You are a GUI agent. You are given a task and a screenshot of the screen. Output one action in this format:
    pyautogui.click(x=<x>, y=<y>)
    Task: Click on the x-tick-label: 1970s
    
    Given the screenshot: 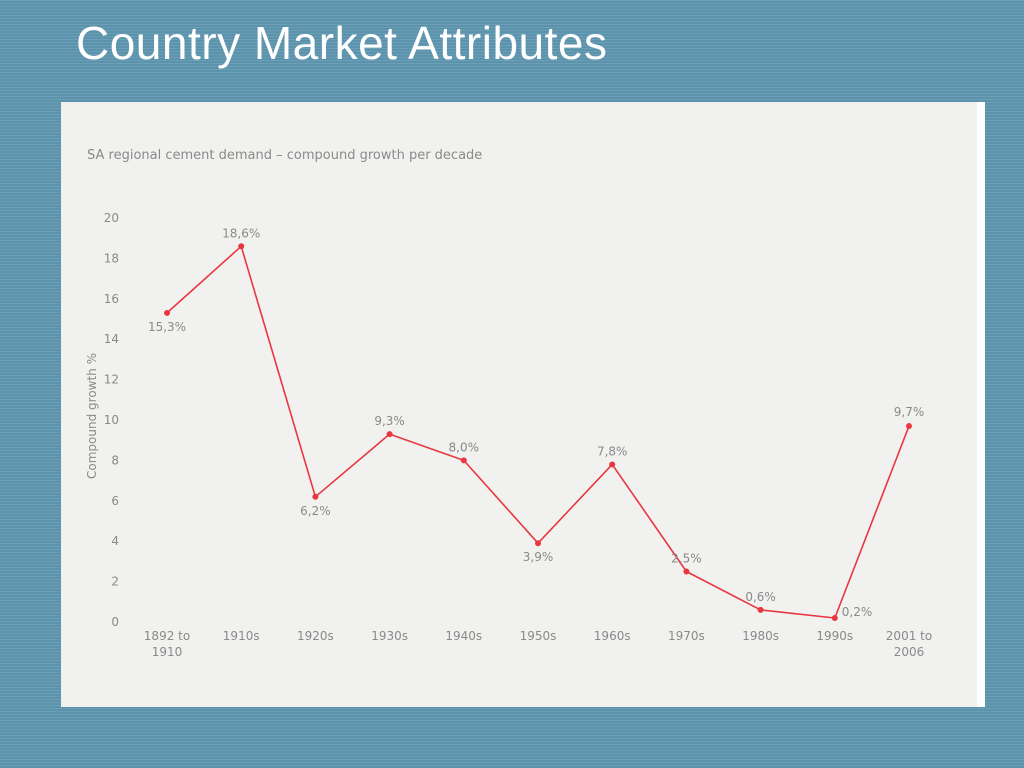 What is the action you would take?
    pyautogui.click(x=686, y=636)
    